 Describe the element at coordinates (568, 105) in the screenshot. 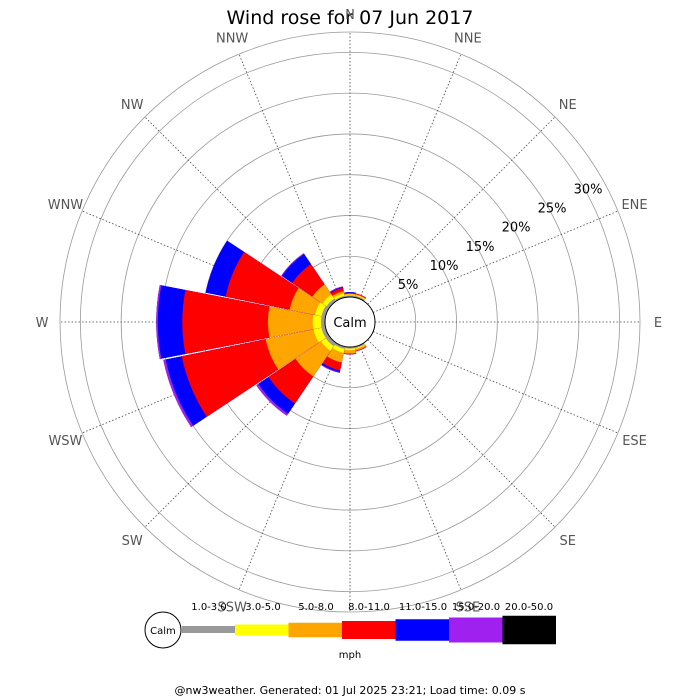

I see `direction-label-ne: NE` at that location.